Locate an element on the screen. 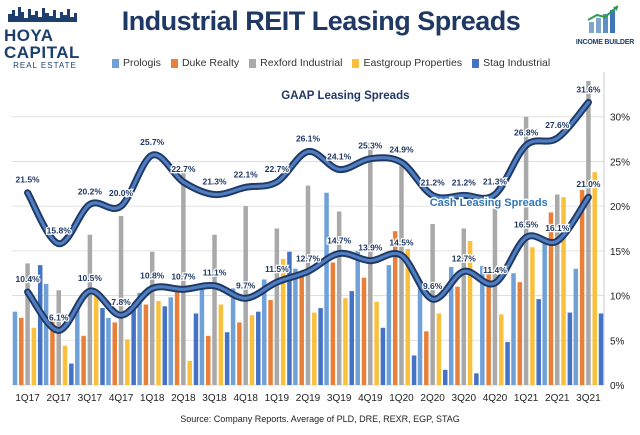 The image size is (640, 435). data-label-gaap-leasing-spreads: 20.2% is located at coordinates (90, 191).